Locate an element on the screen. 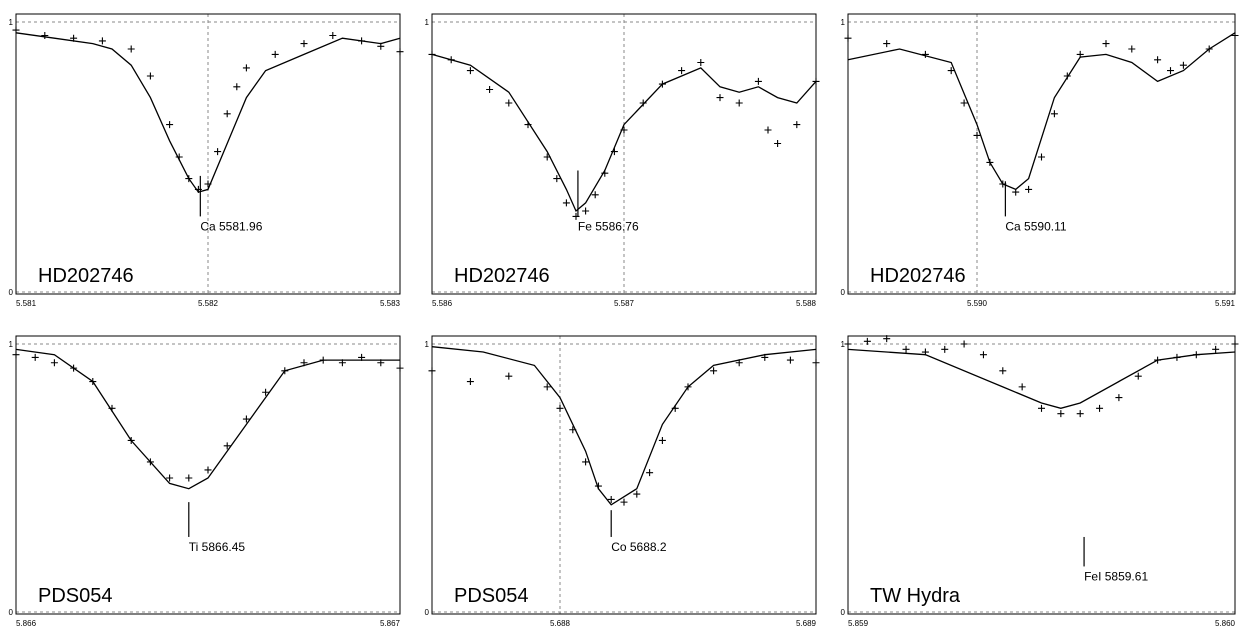 The width and height of the screenshot is (1241, 637). x-tick-label: 5.581 is located at coordinates (26, 303).